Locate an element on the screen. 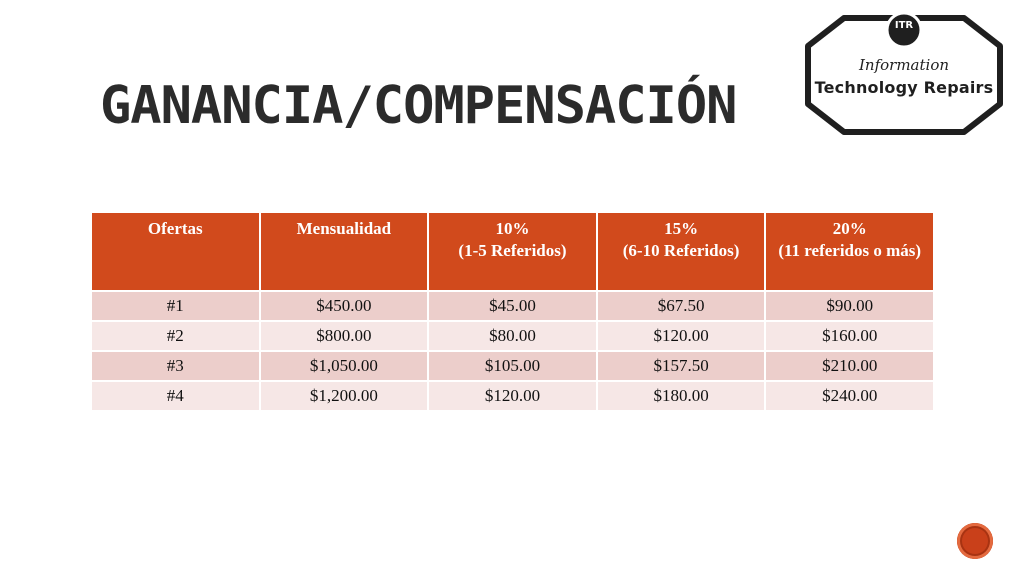 The image size is (1024, 576). header-sublabel: (6-10 Referidos) is located at coordinates (681, 250).